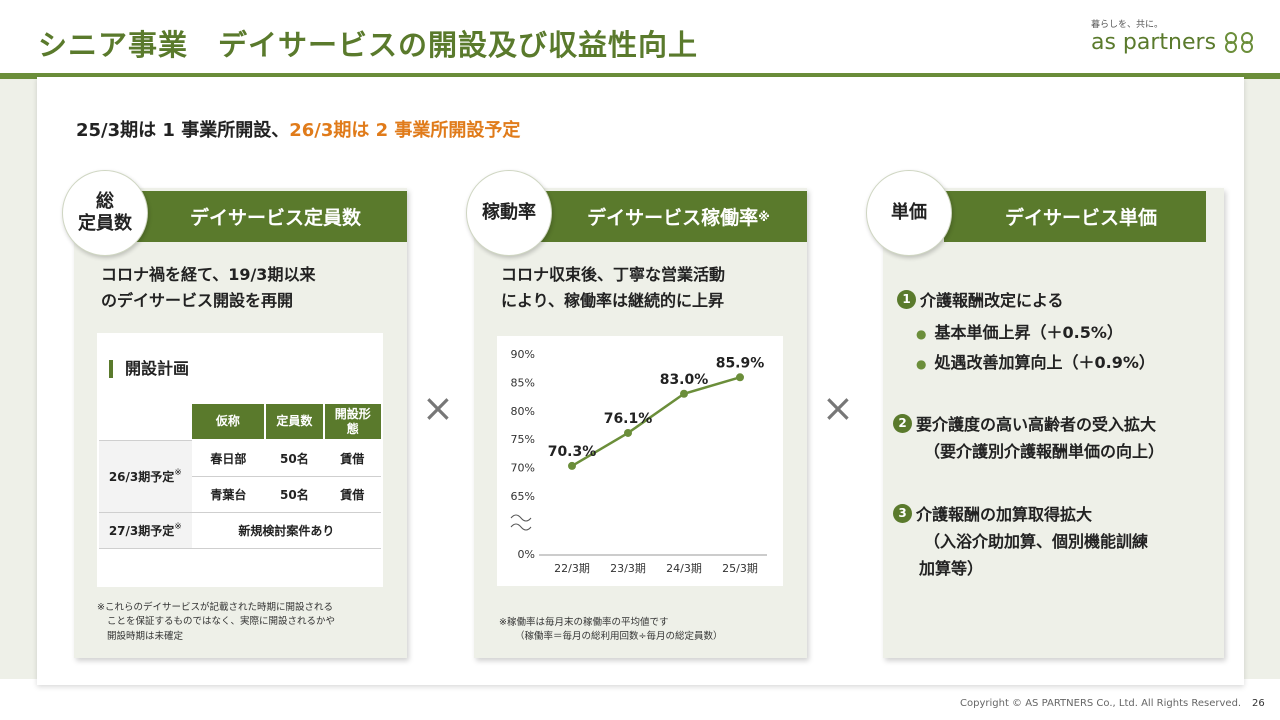 This screenshot has width=1280, height=720. I want to click on capacity-text-line1: コロナ禍を経て、19/3期以来, so click(208, 274).